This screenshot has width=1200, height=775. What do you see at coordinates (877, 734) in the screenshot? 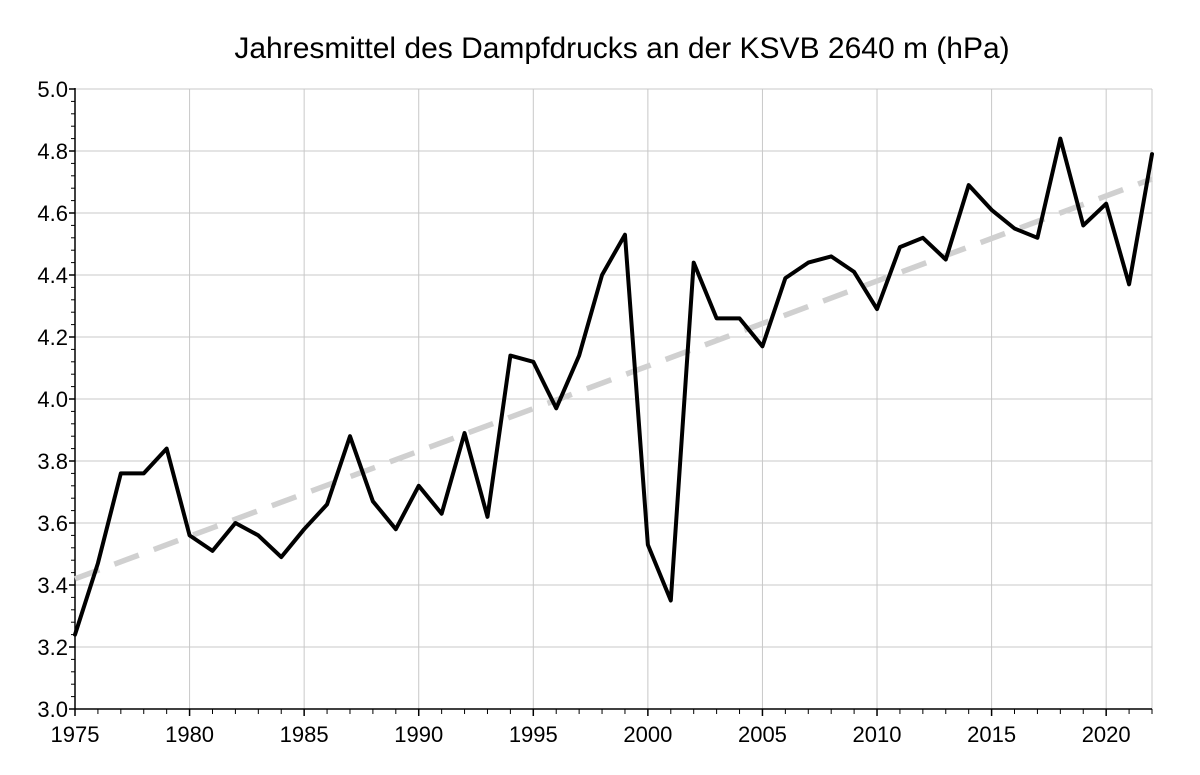
I see `x-tick-label: 2010` at bounding box center [877, 734].